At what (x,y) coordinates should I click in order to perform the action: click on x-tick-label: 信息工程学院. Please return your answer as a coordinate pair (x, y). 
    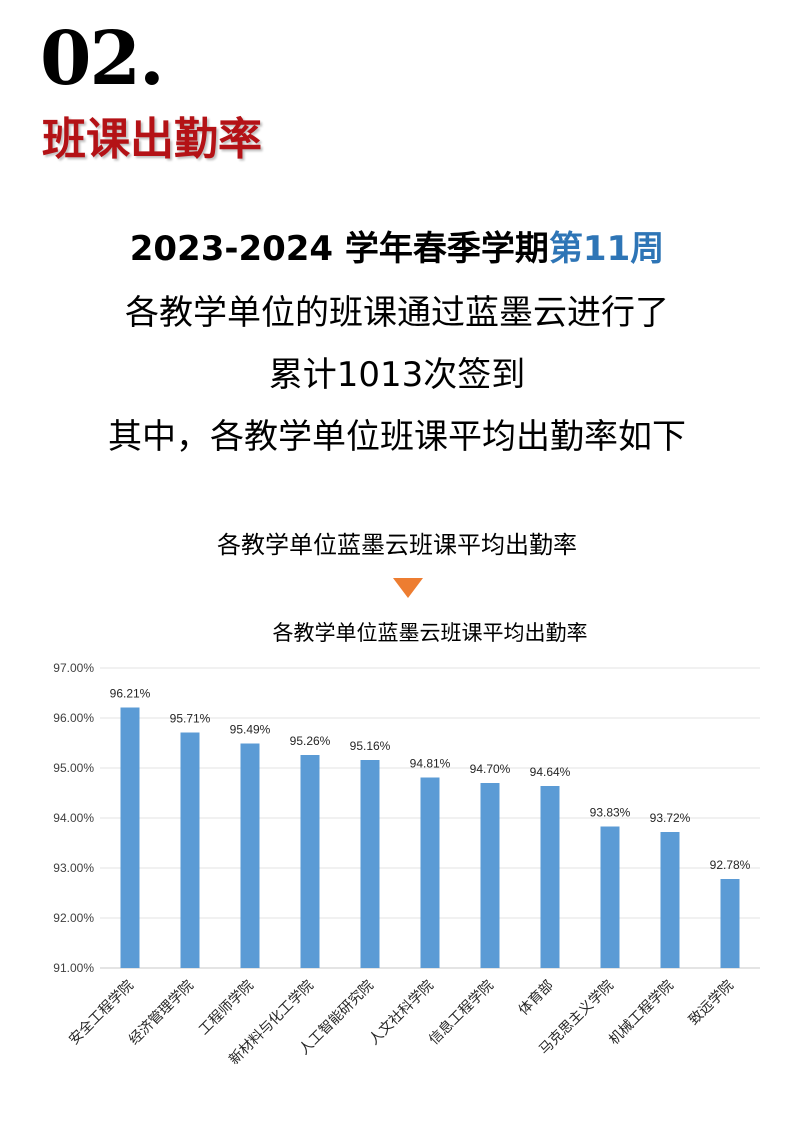
    Looking at the image, I should click on (460, 1012).